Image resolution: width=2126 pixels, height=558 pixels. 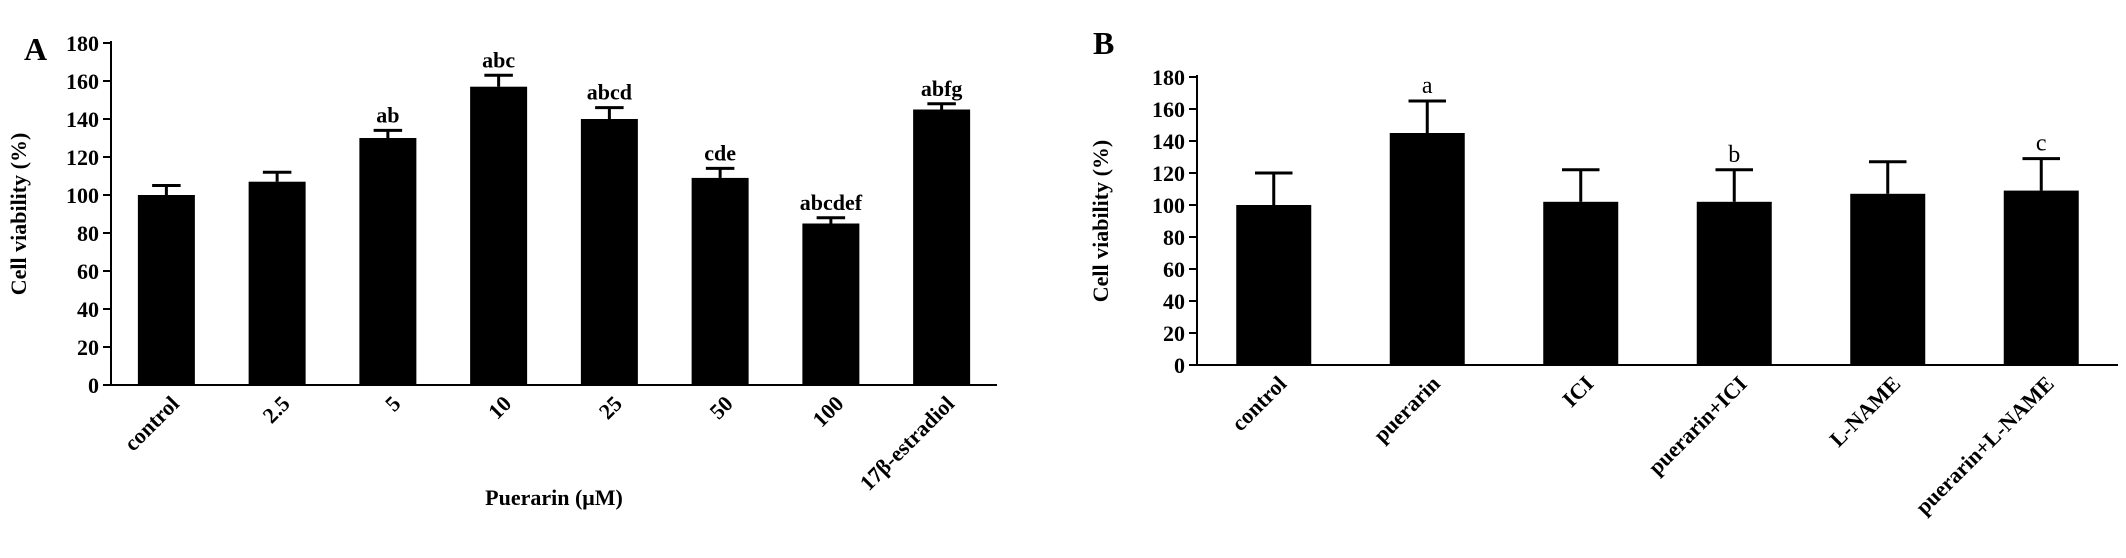 I want to click on x-tick-label: L-NAME, so click(x=1865, y=411).